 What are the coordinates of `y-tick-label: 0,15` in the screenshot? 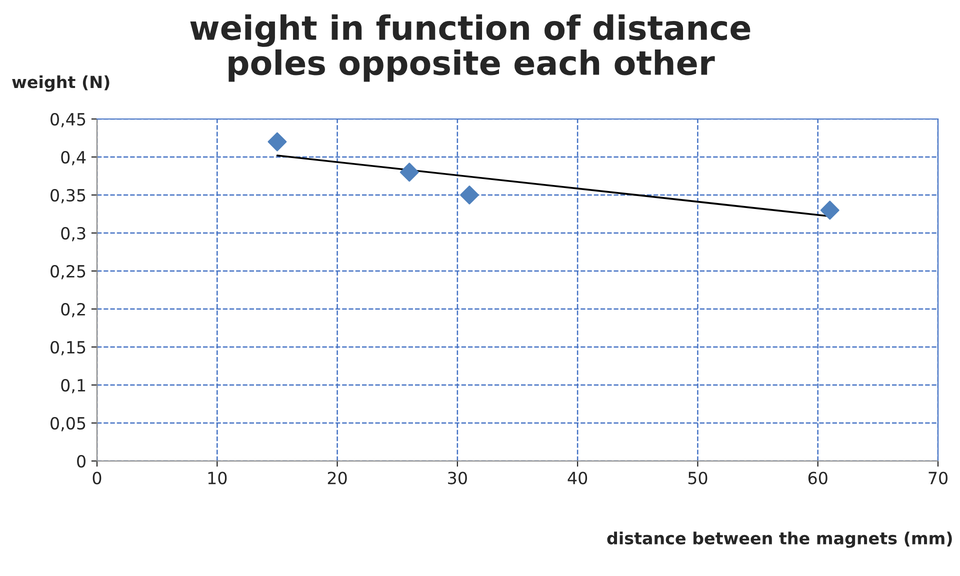 It's located at (68, 348).